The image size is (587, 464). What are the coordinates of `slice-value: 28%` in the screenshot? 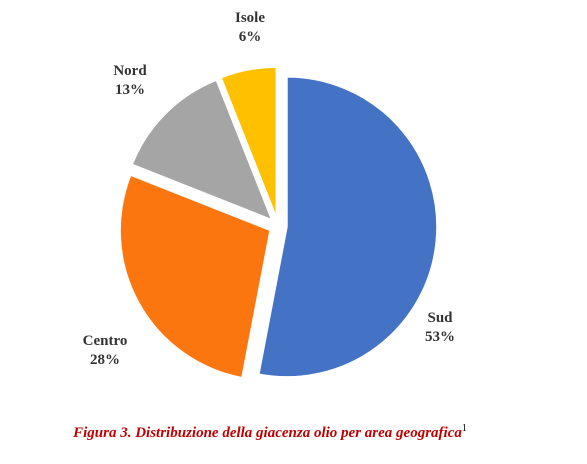 It's located at (105, 360).